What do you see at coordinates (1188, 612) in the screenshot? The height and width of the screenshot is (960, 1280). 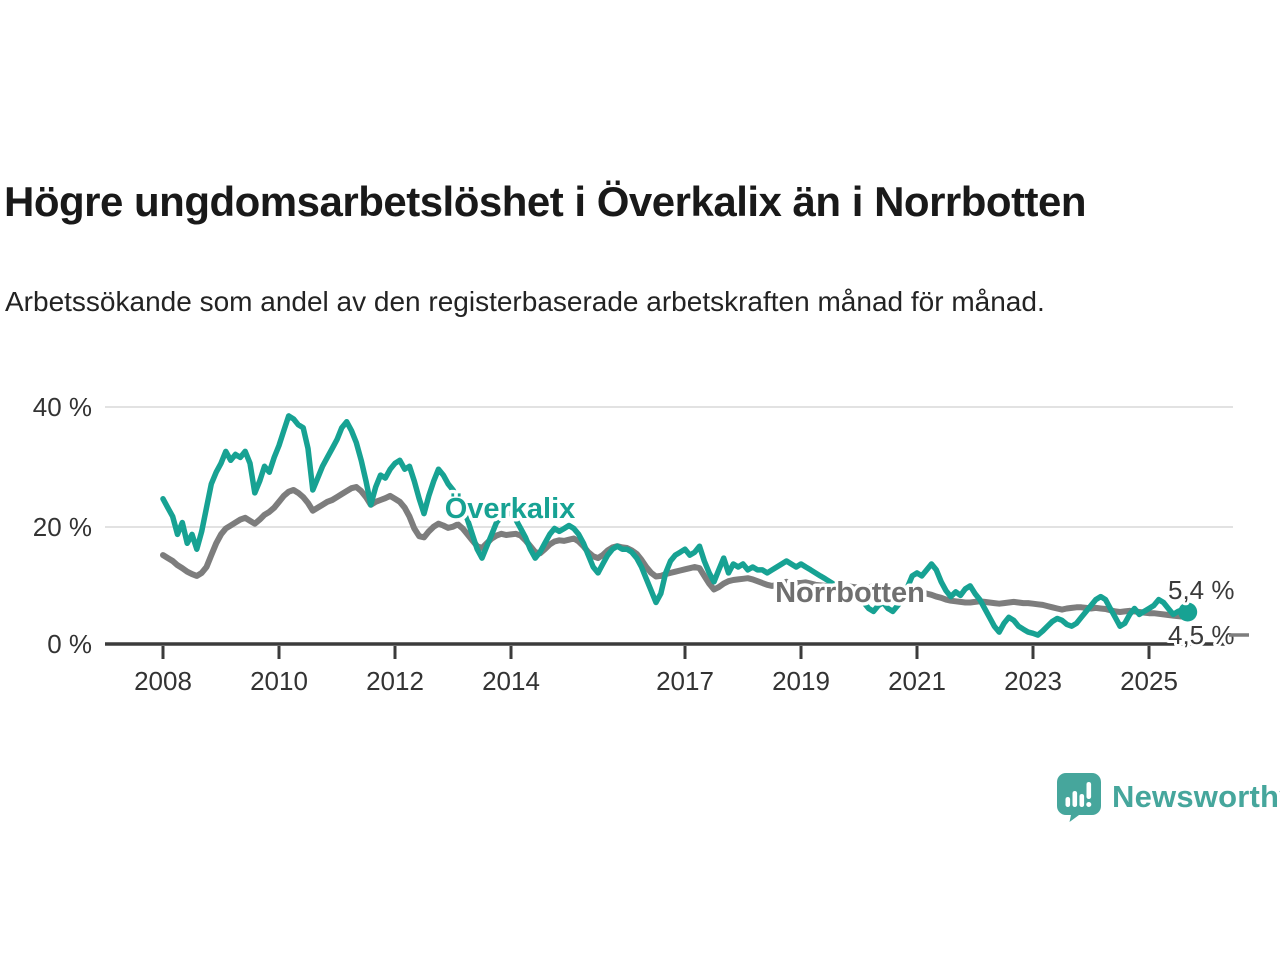 I see `overkalix-end-dot` at bounding box center [1188, 612].